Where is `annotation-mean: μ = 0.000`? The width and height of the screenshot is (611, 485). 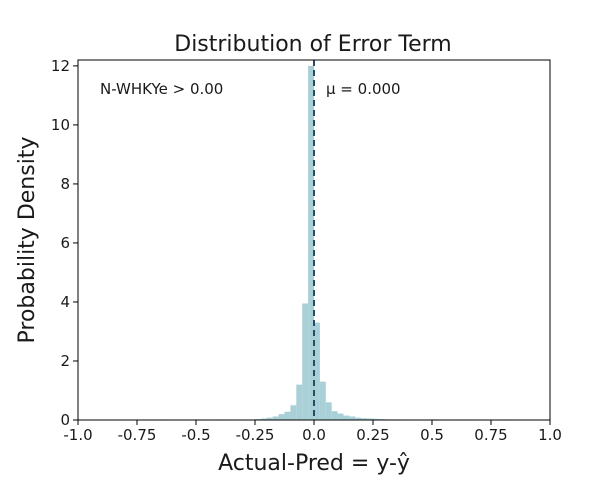
annotation-mean: μ = 0.000 is located at coordinates (363, 89).